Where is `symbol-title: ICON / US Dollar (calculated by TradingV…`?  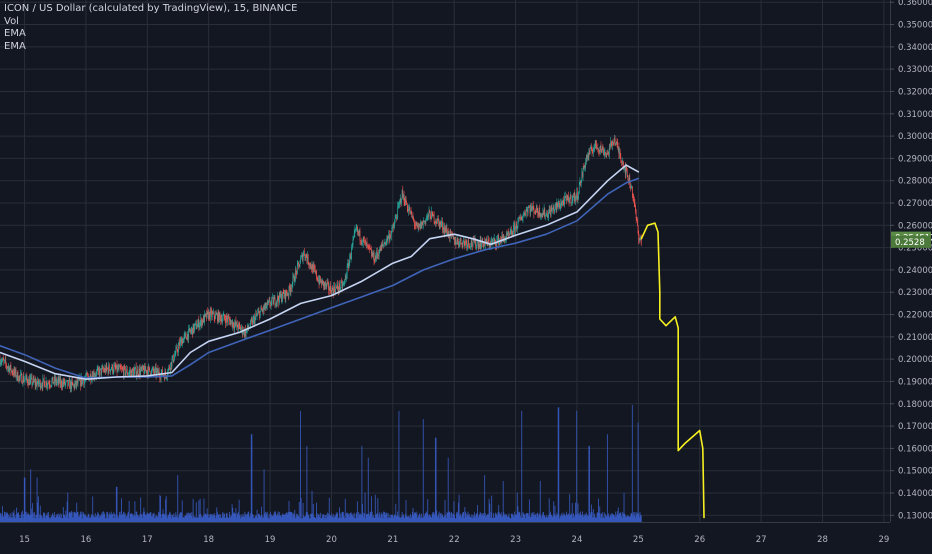 symbol-title: ICON / US Dollar (calculated by TradingV… is located at coordinates (150, 9).